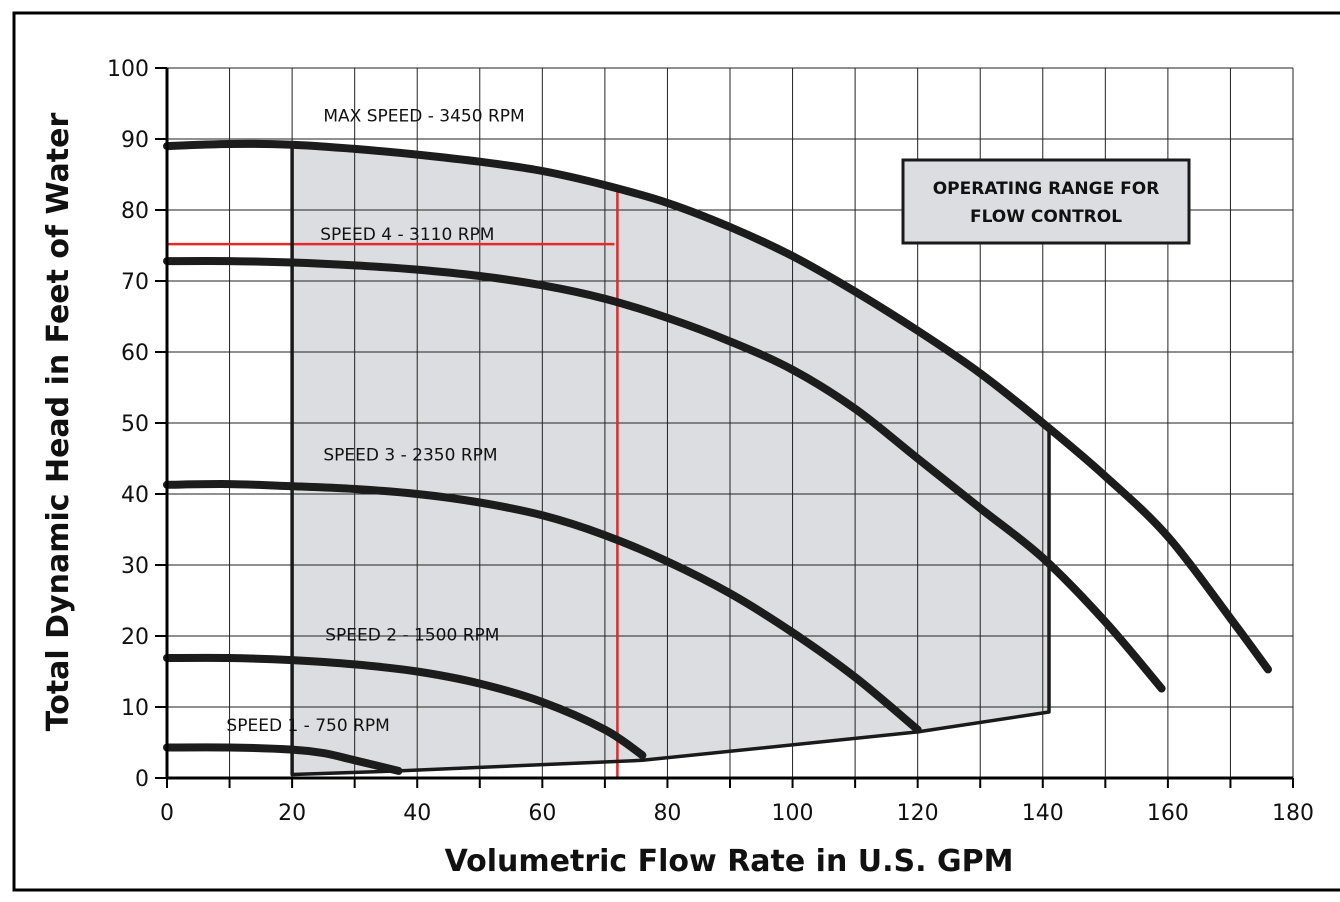 This screenshot has width=1340, height=902. I want to click on operating-range-label-line2: FLOW CONTROL, so click(1046, 217).